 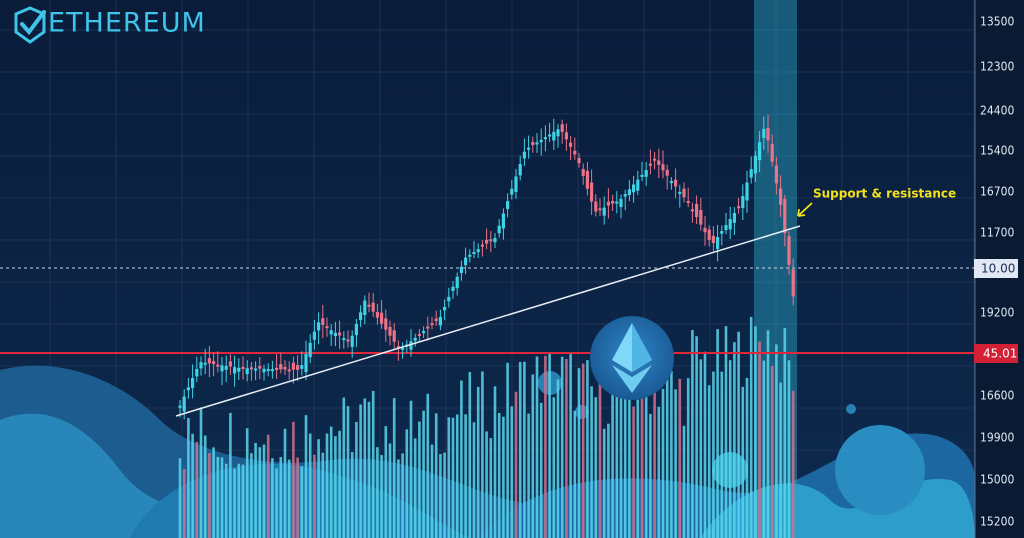 What do you see at coordinates (997, 151) in the screenshot?
I see `axis-label: 15400` at bounding box center [997, 151].